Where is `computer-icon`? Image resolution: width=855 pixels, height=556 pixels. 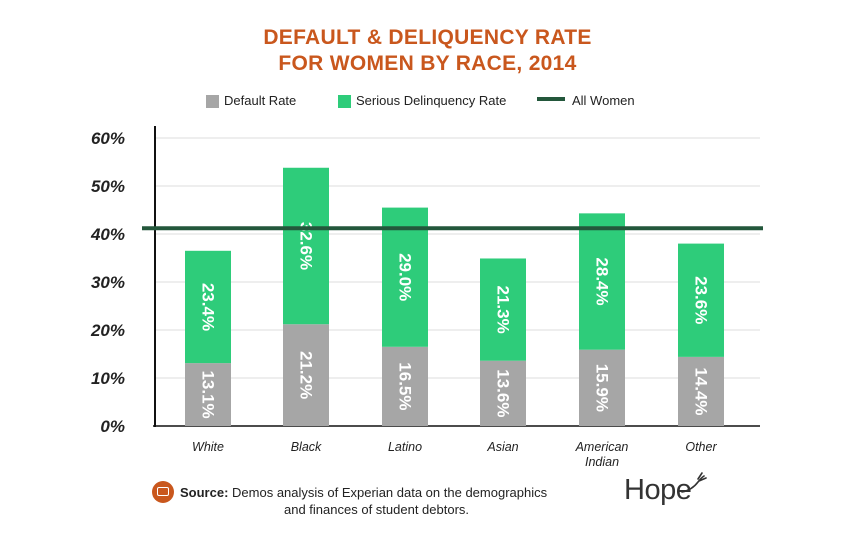 computer-icon is located at coordinates (163, 492).